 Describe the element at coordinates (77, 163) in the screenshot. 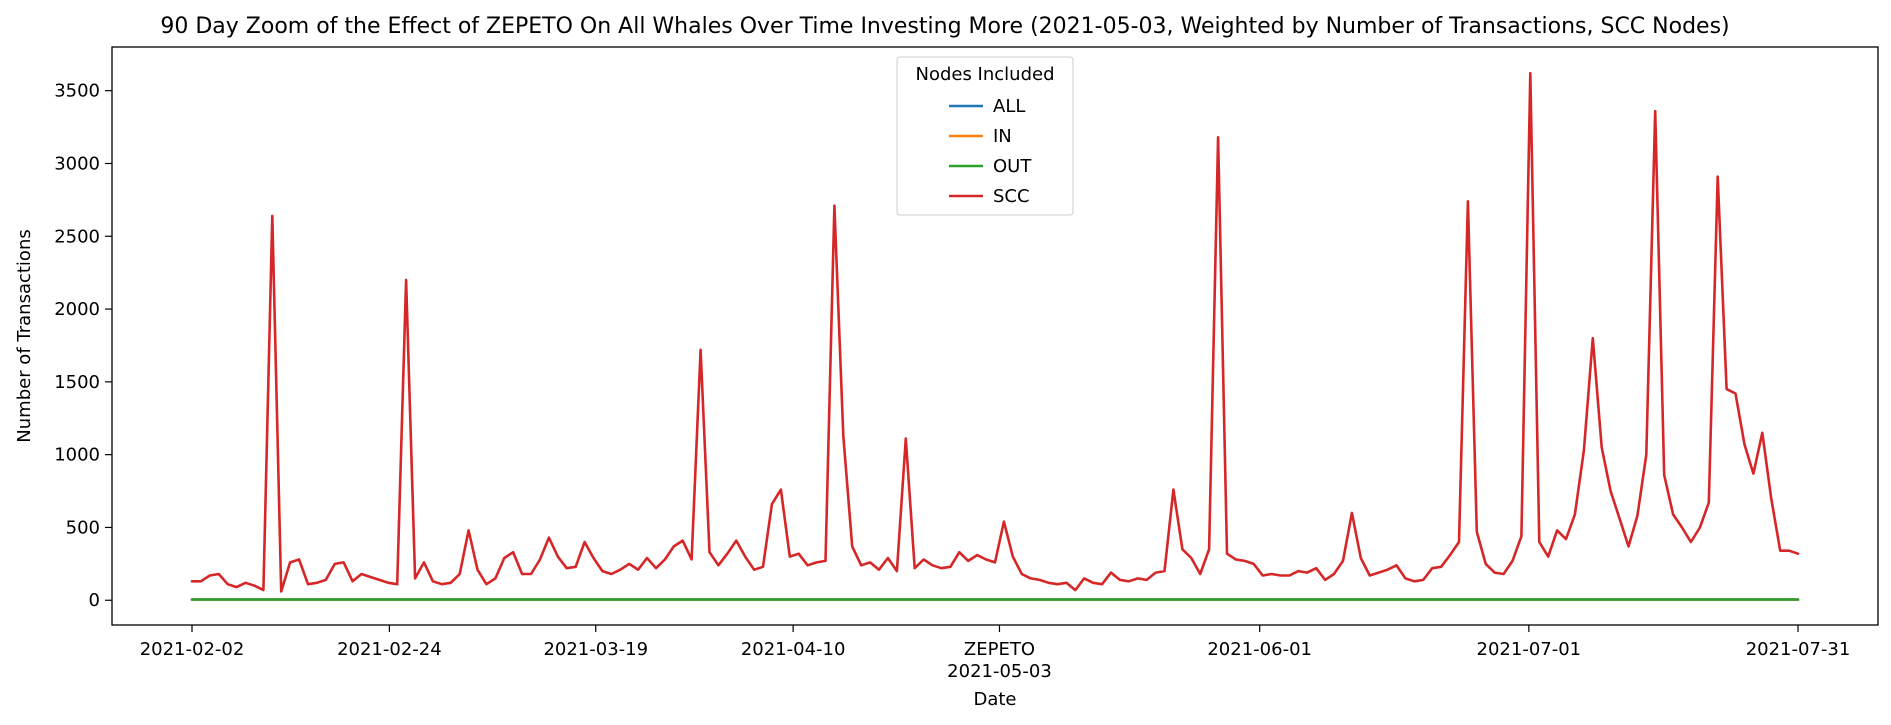

I see `y-tick-label: 3000` at that location.